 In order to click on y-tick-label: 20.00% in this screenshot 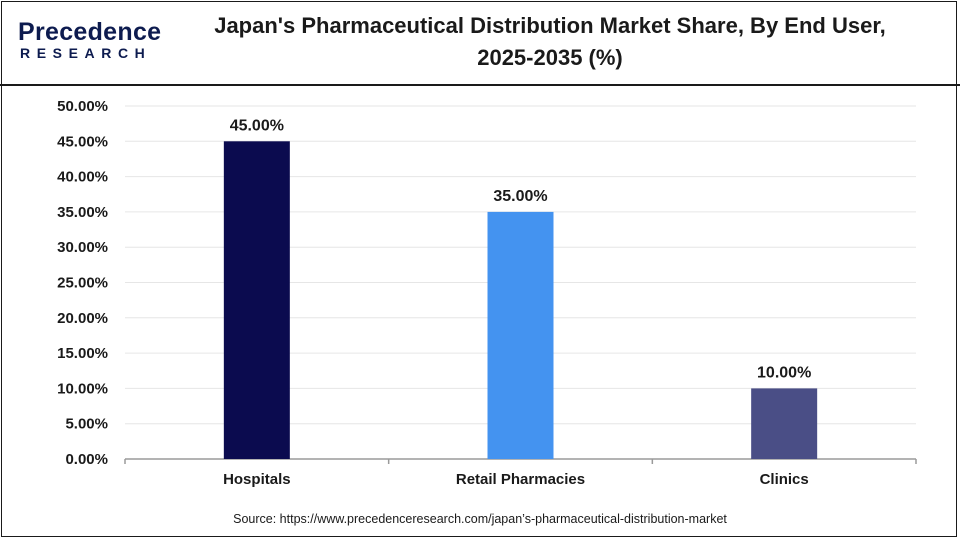, I will do `click(82, 318)`.